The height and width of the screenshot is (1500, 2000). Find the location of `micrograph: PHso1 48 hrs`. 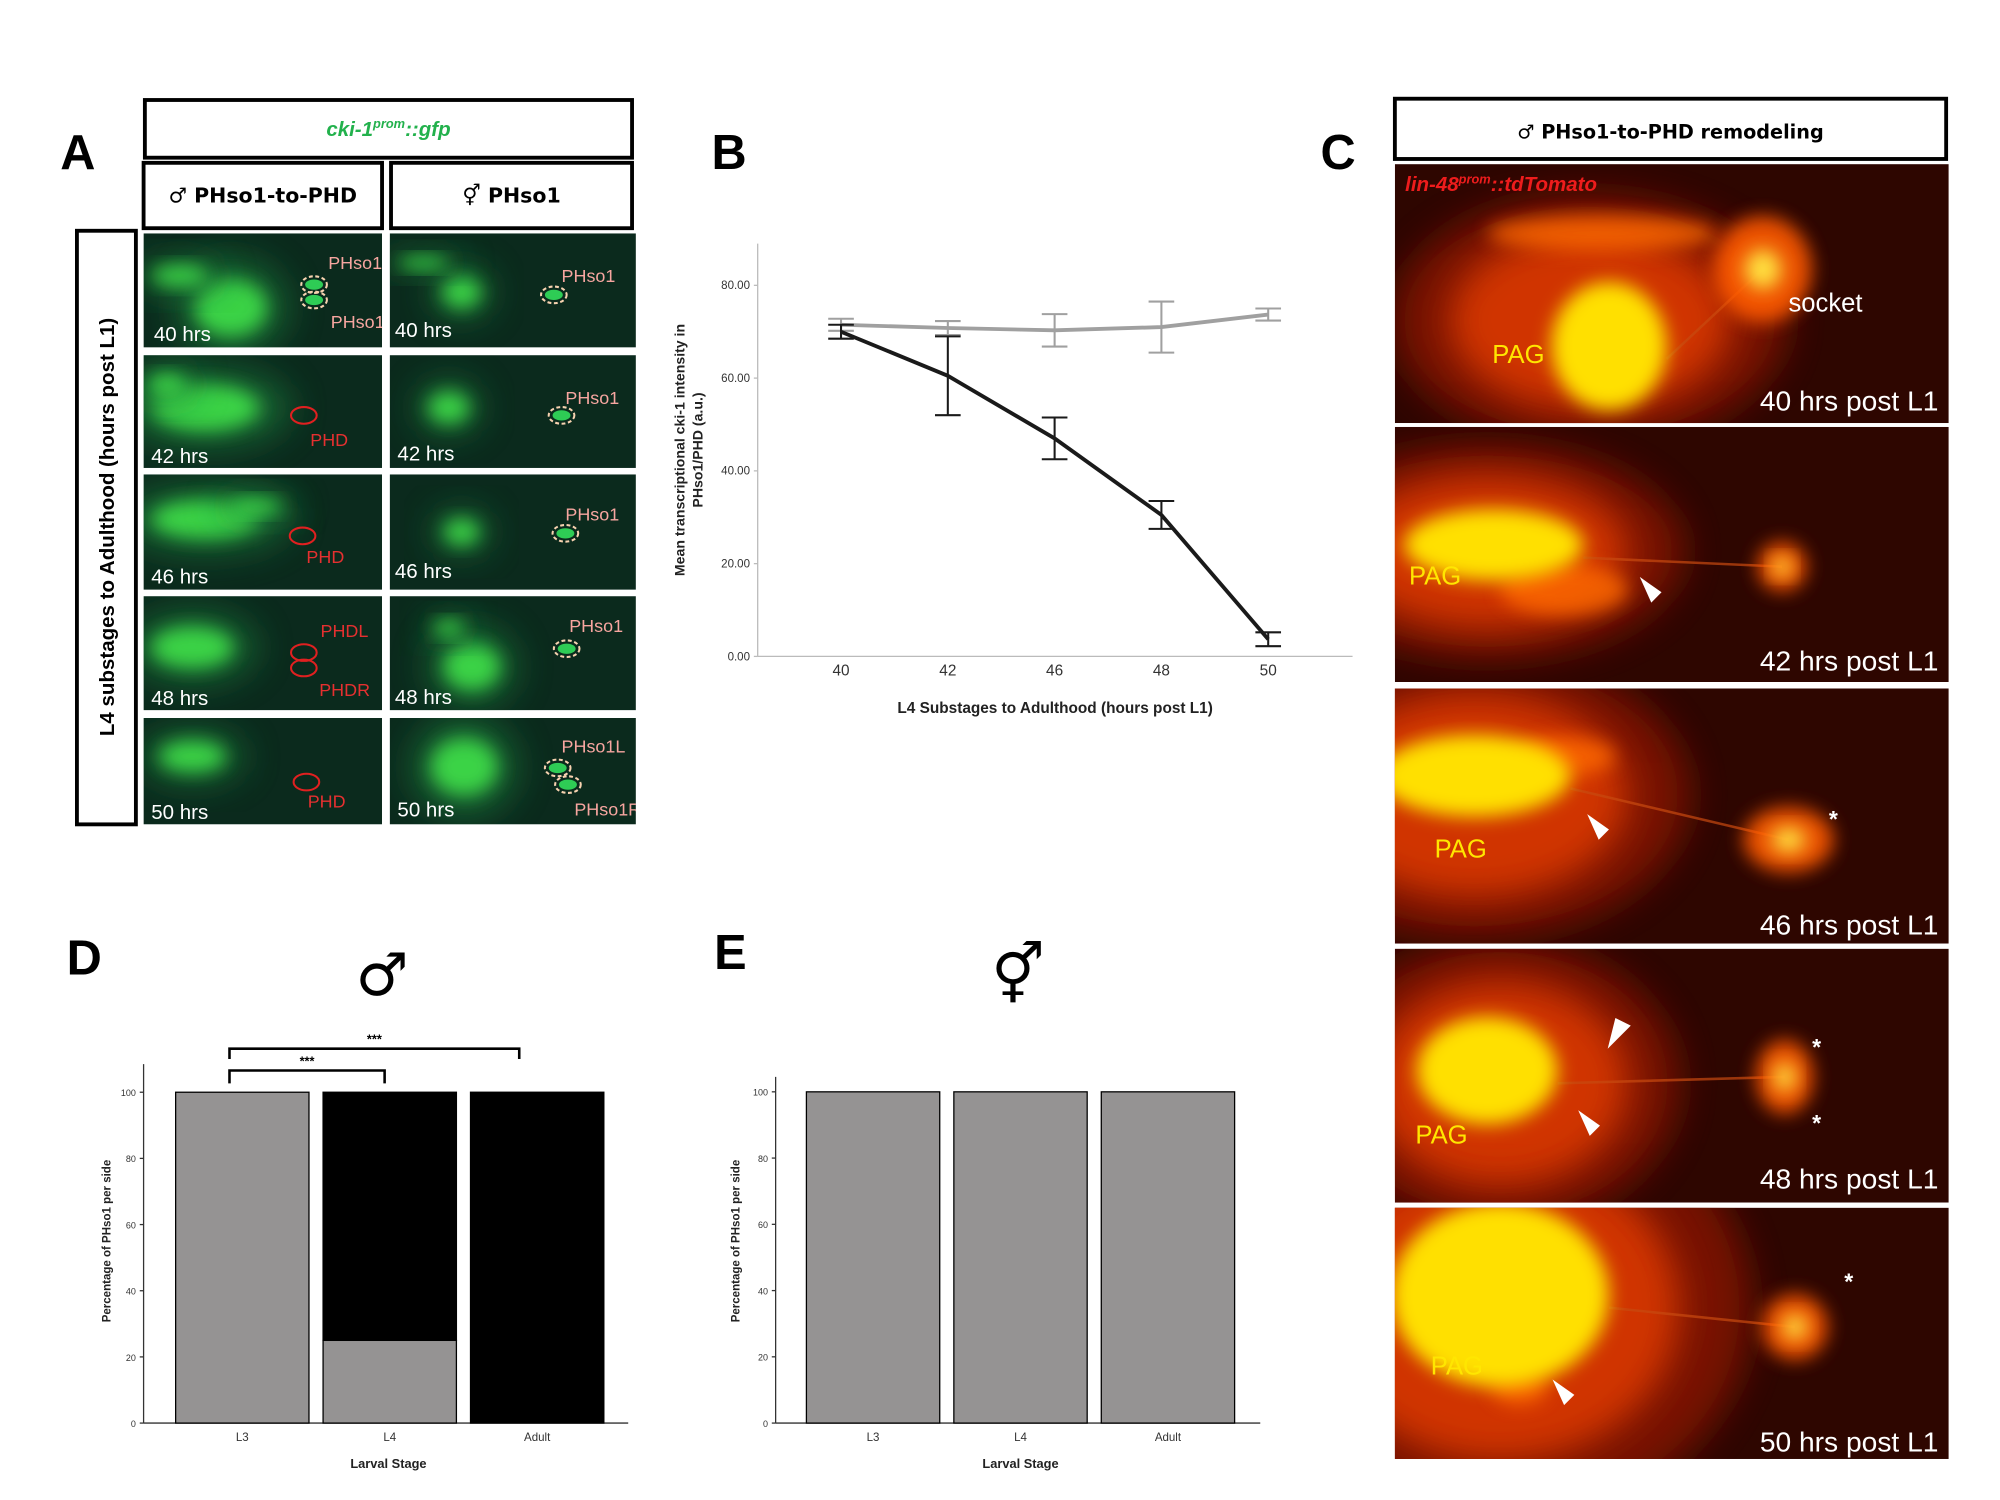

micrograph: PHso1 48 hrs is located at coordinates (512, 653).